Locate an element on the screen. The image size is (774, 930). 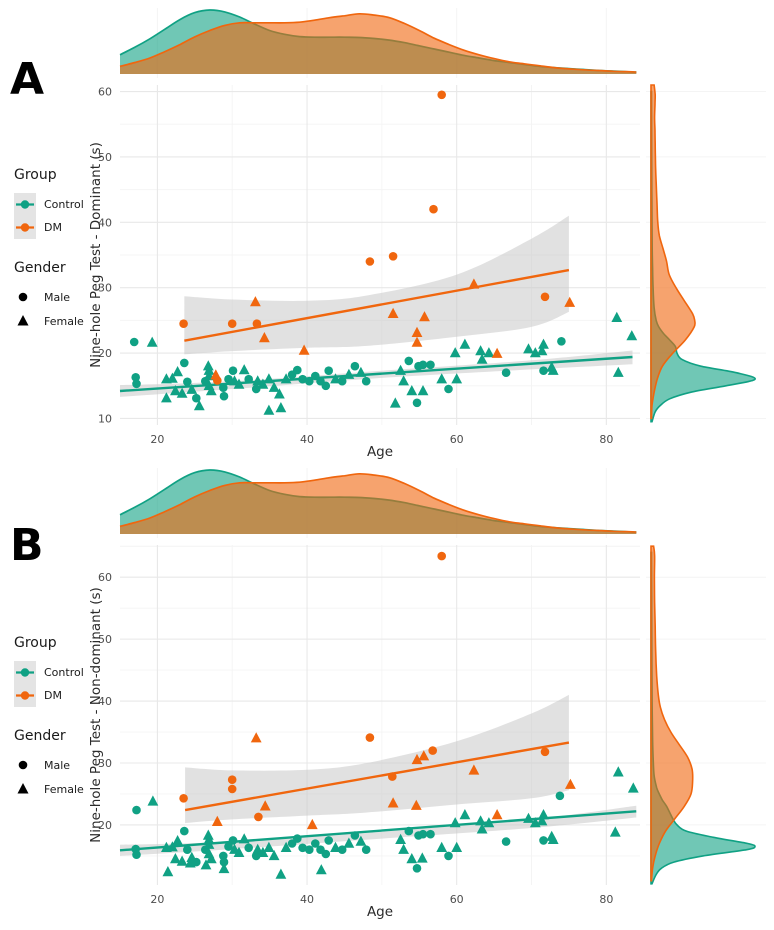
y-axis-title-panel-b: Nine-hole Peg Test - Non-dominant (s) is located at coordinates (96, 715).